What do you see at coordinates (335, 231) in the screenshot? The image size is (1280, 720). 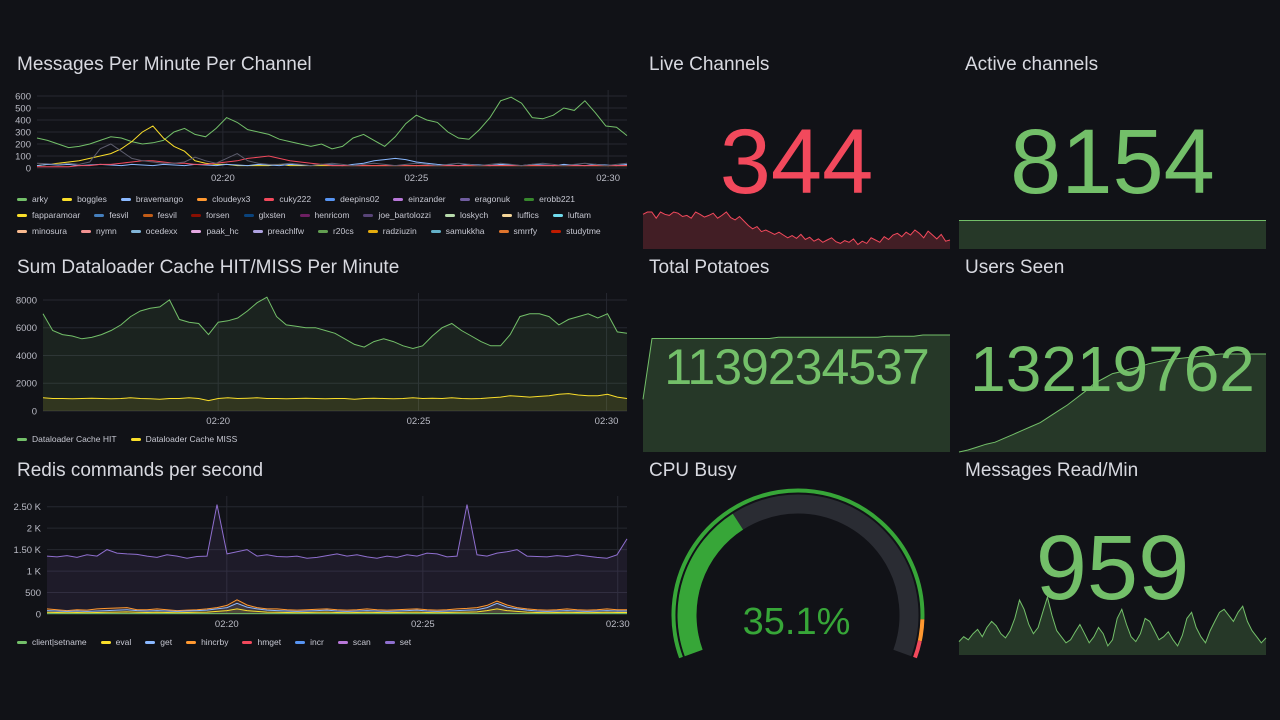 I see `legend-item: r20cs` at bounding box center [335, 231].